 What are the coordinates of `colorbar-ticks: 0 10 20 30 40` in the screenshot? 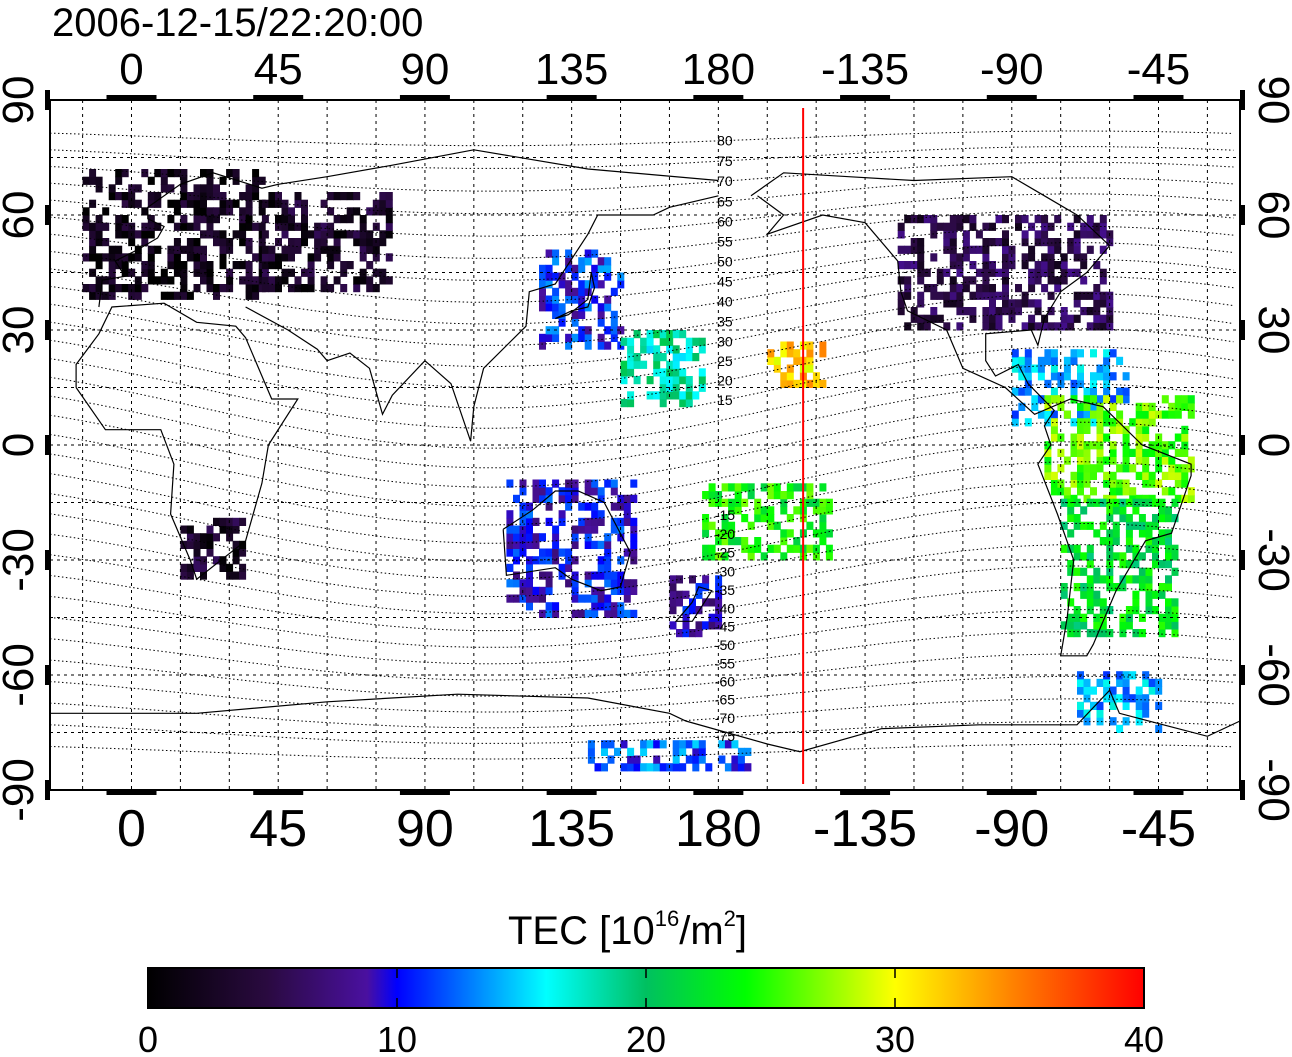 It's located at (651, 1012).